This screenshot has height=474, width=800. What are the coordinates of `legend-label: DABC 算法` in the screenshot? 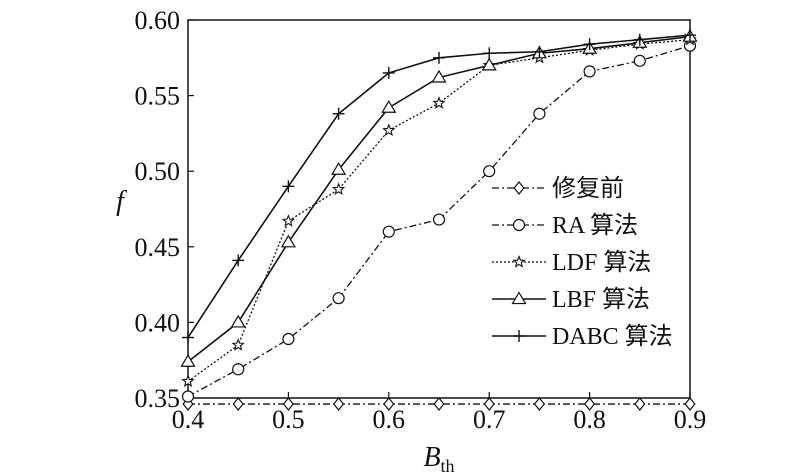 It's located at (612, 336).